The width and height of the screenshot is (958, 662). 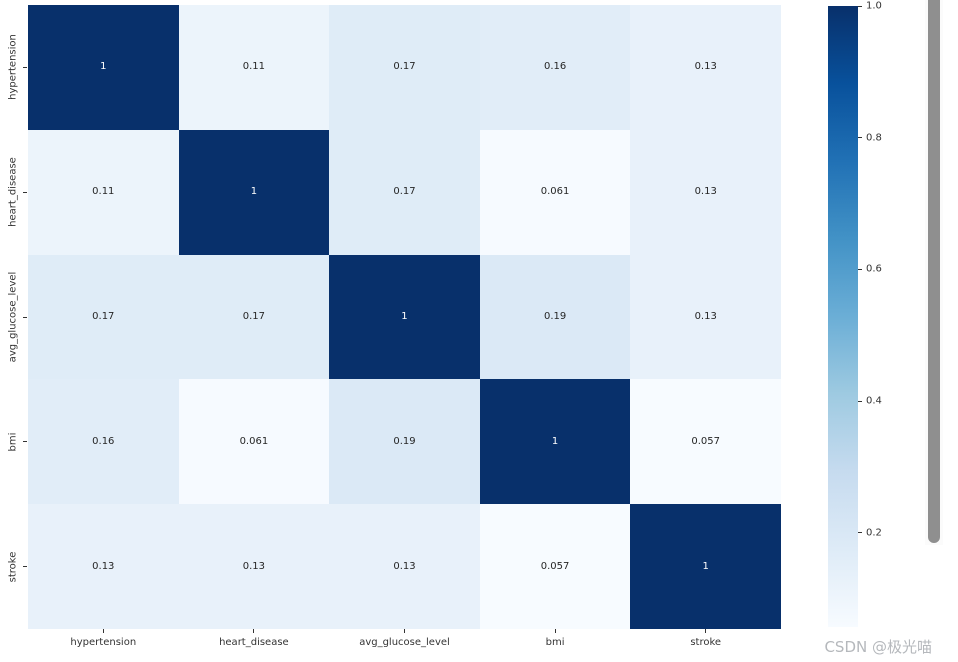 I want to click on x-tick-label: bmi, so click(x=555, y=642).